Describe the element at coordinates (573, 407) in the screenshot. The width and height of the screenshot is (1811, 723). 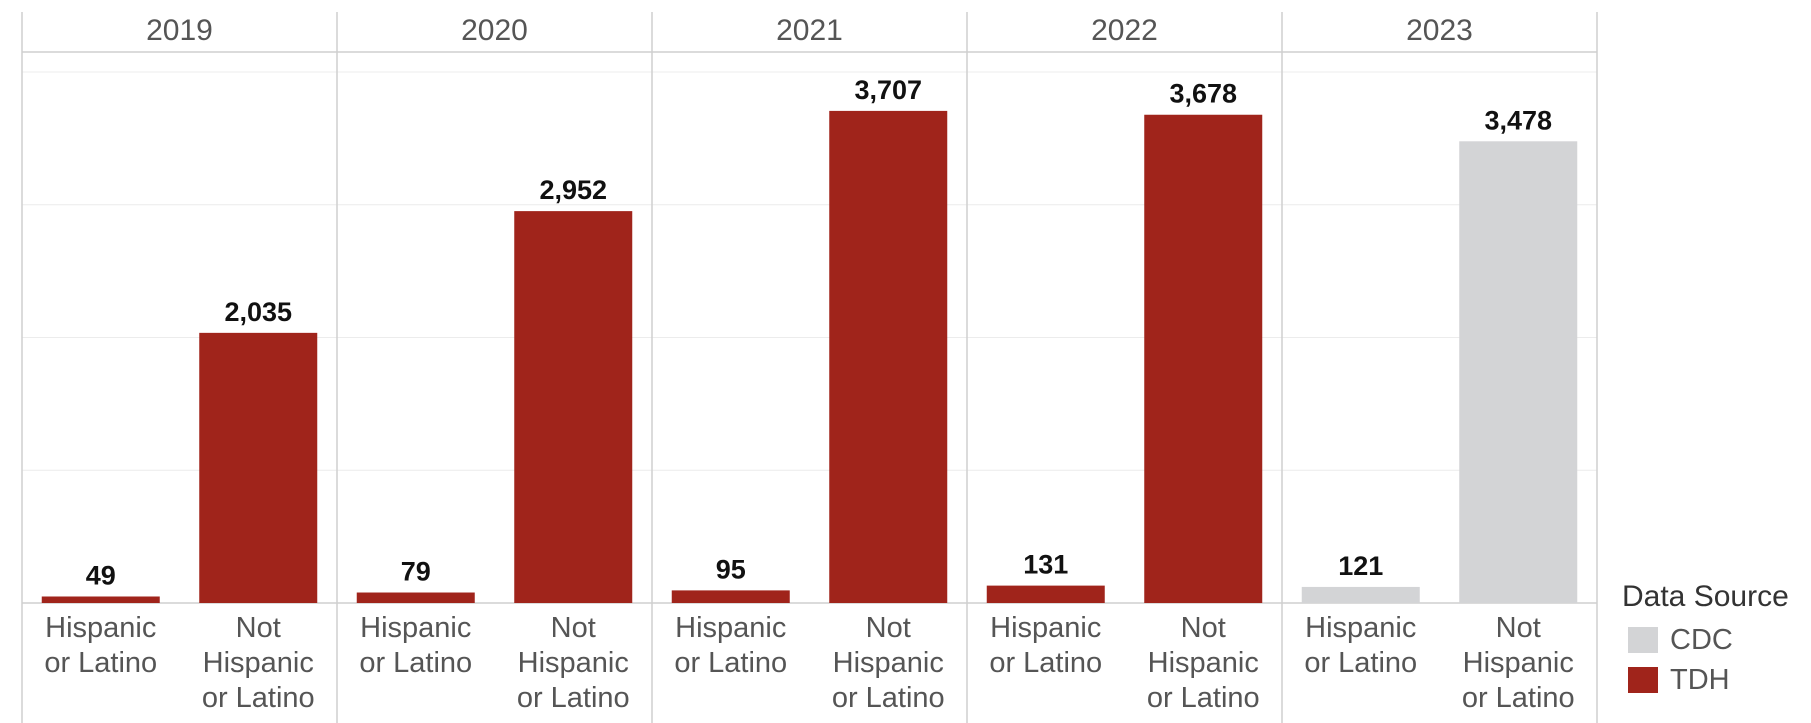
I see `bar-2020-not-hispanic` at that location.